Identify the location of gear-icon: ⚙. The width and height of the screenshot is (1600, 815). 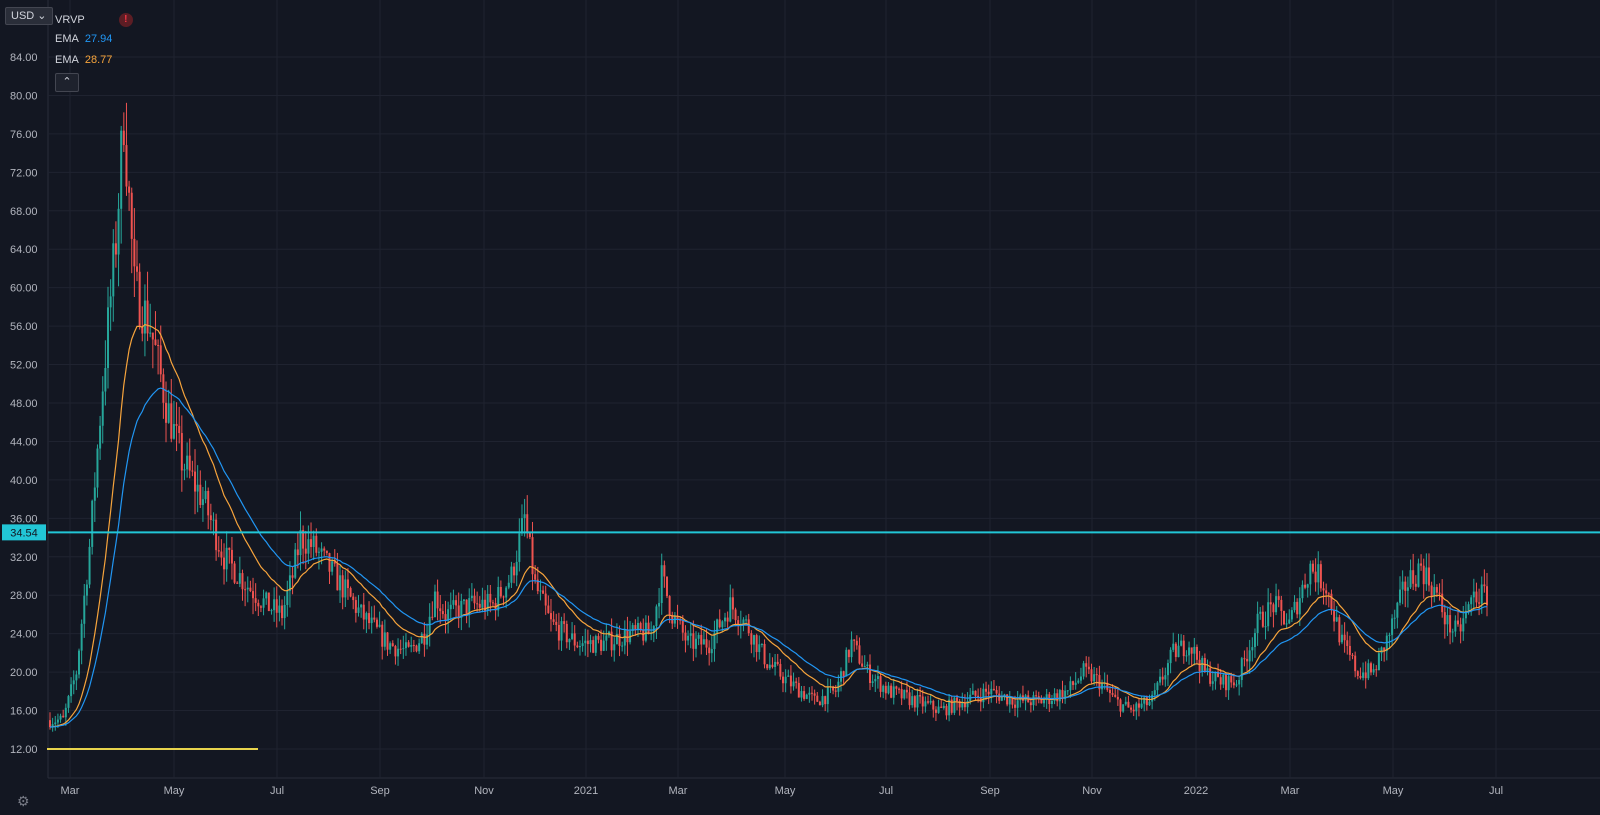
(23, 801).